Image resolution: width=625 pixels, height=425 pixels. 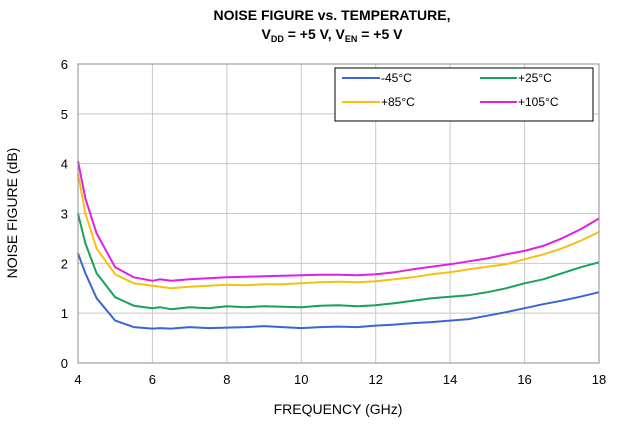 What do you see at coordinates (64, 114) in the screenshot?
I see `y-tick-label: 5` at bounding box center [64, 114].